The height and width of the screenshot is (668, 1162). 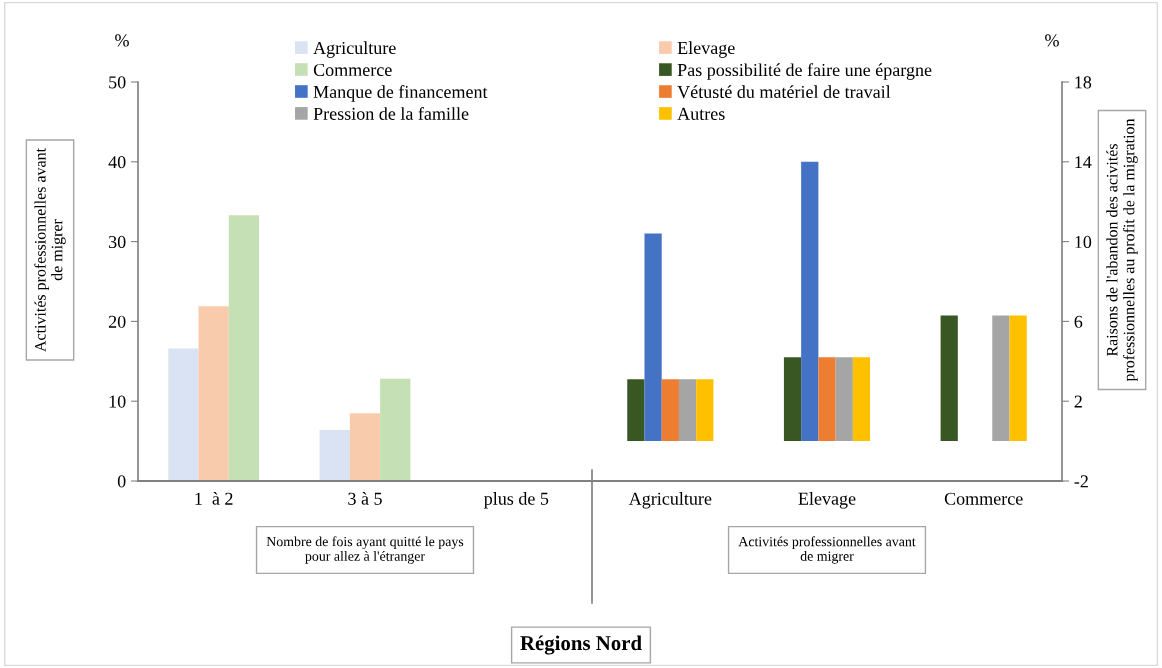 What do you see at coordinates (50, 250) in the screenshot?
I see `y-axis-title: Activités professionnelles avant de migrer` at bounding box center [50, 250].